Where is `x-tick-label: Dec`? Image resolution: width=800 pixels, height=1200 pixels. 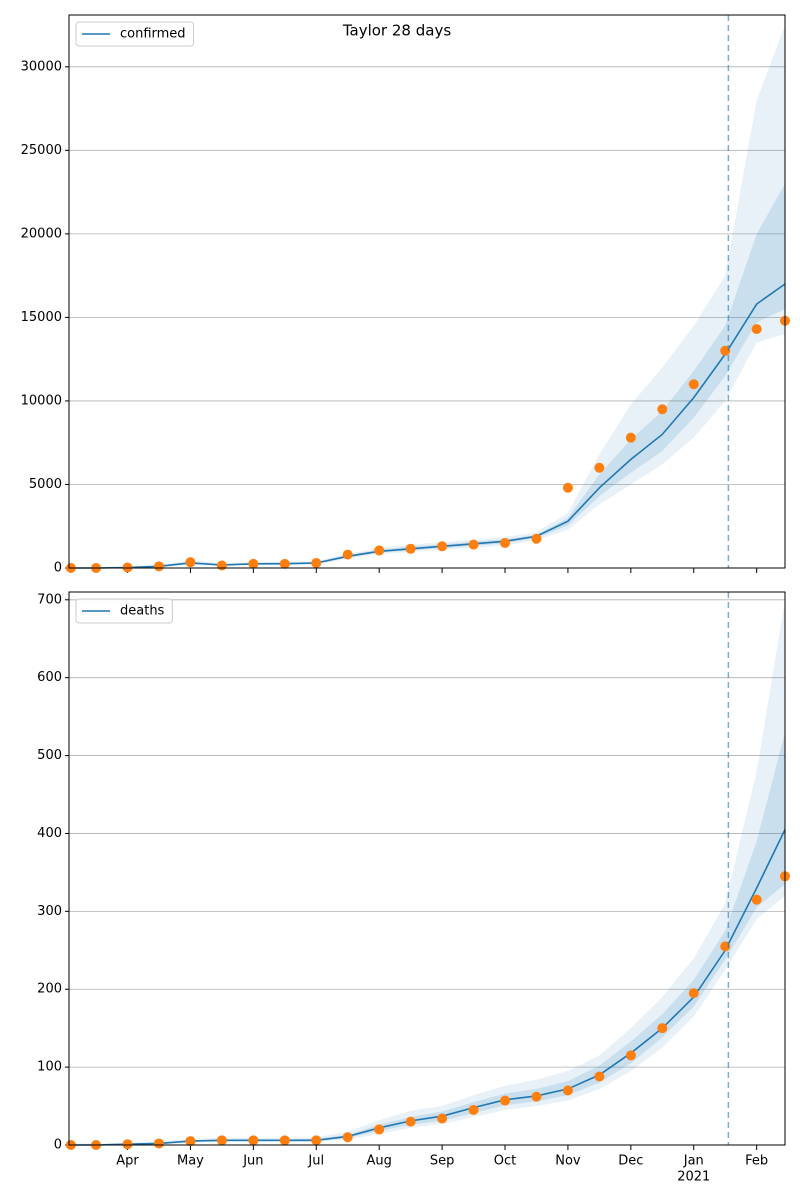 x-tick-label: Dec is located at coordinates (630, 1161).